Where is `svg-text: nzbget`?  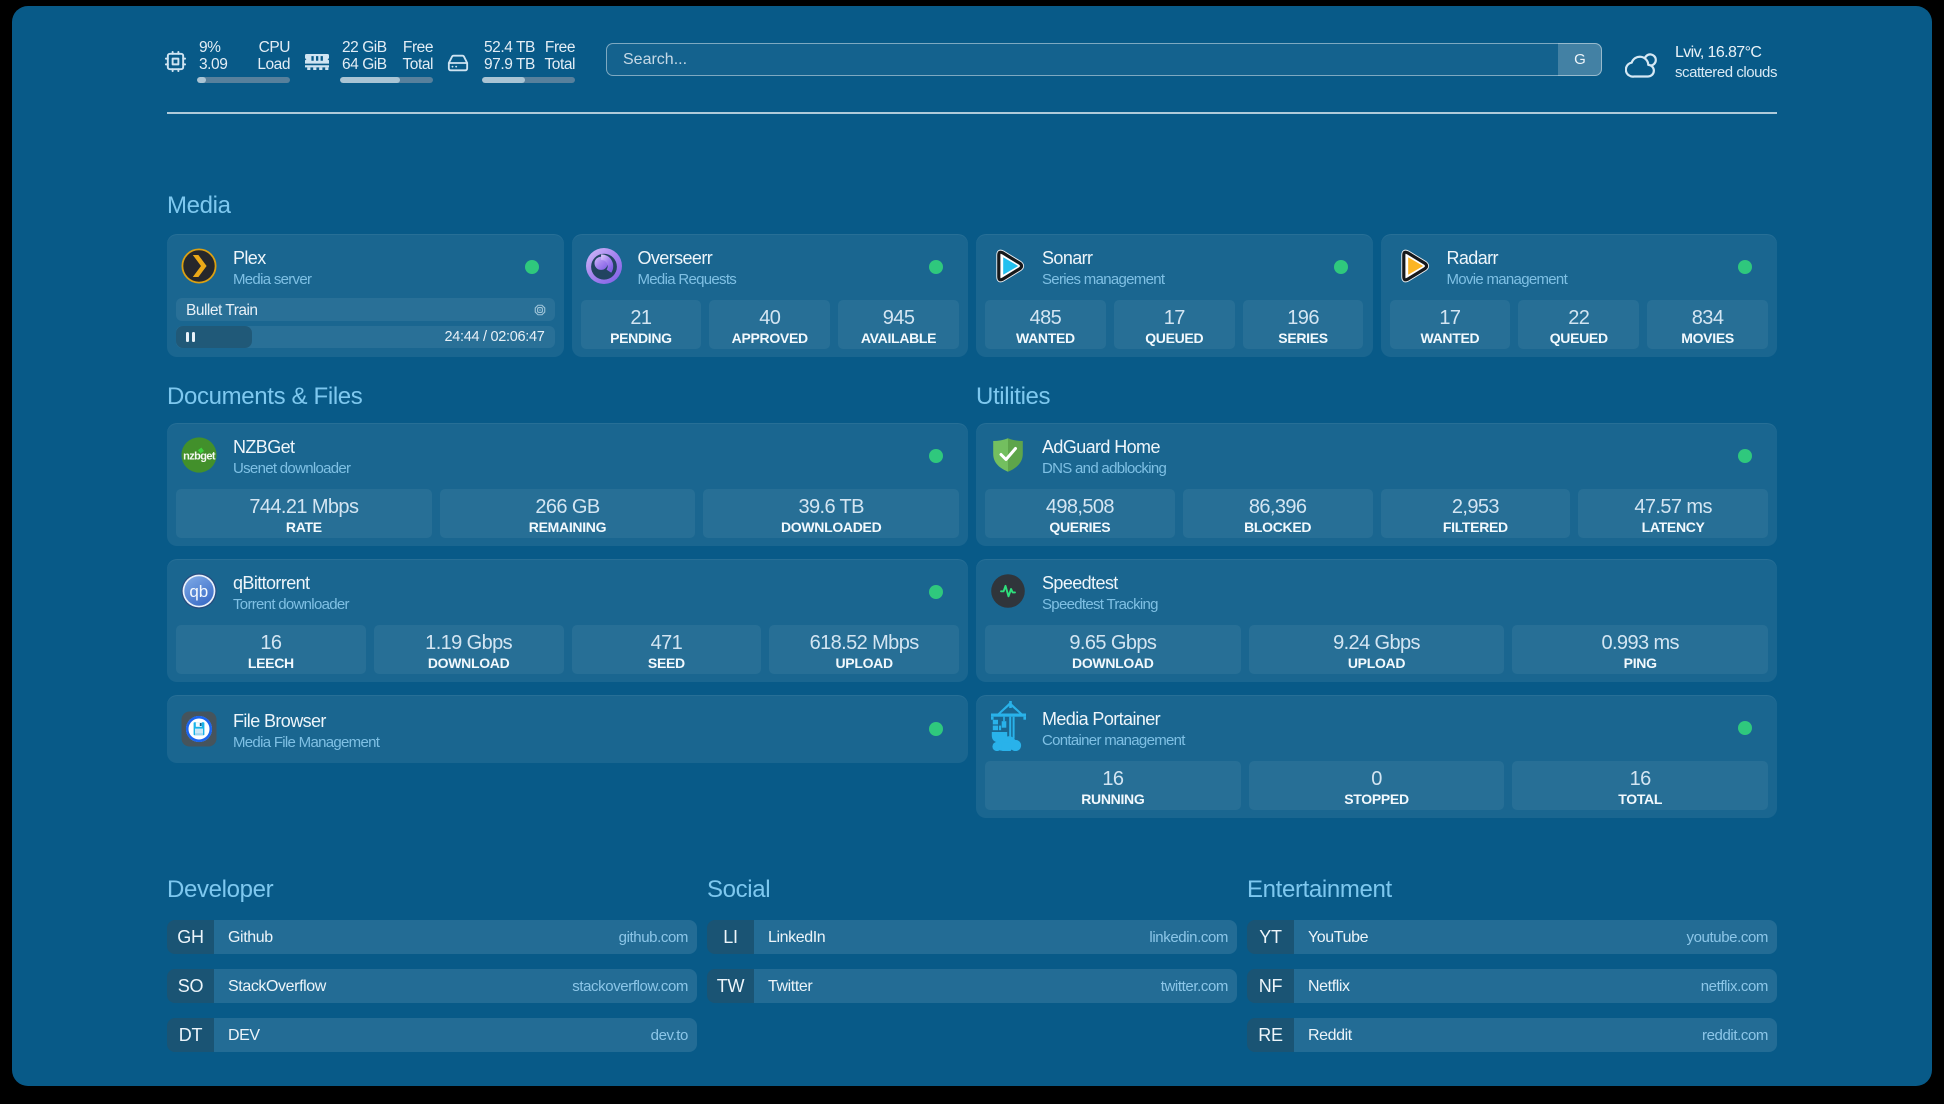 svg-text: nzbget is located at coordinates (199, 457).